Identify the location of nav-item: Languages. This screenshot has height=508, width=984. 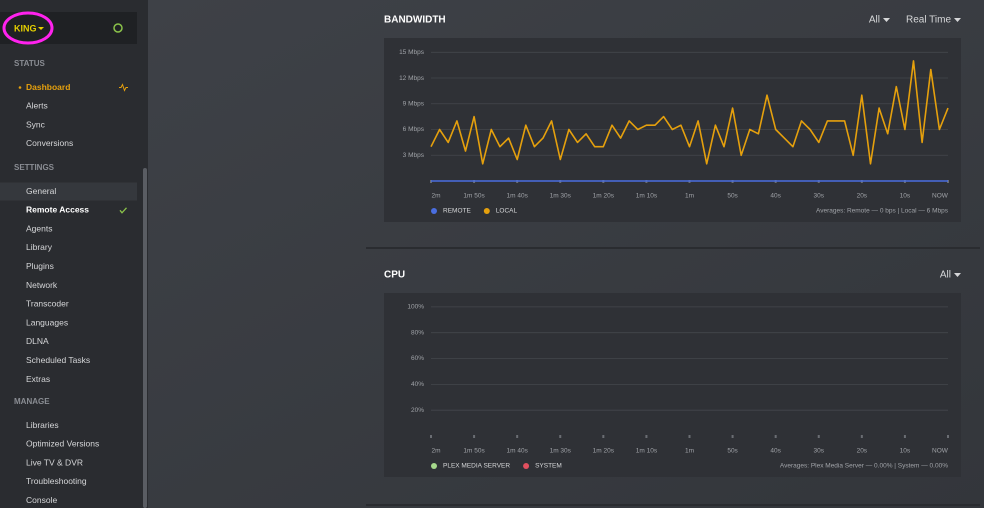
(47, 322).